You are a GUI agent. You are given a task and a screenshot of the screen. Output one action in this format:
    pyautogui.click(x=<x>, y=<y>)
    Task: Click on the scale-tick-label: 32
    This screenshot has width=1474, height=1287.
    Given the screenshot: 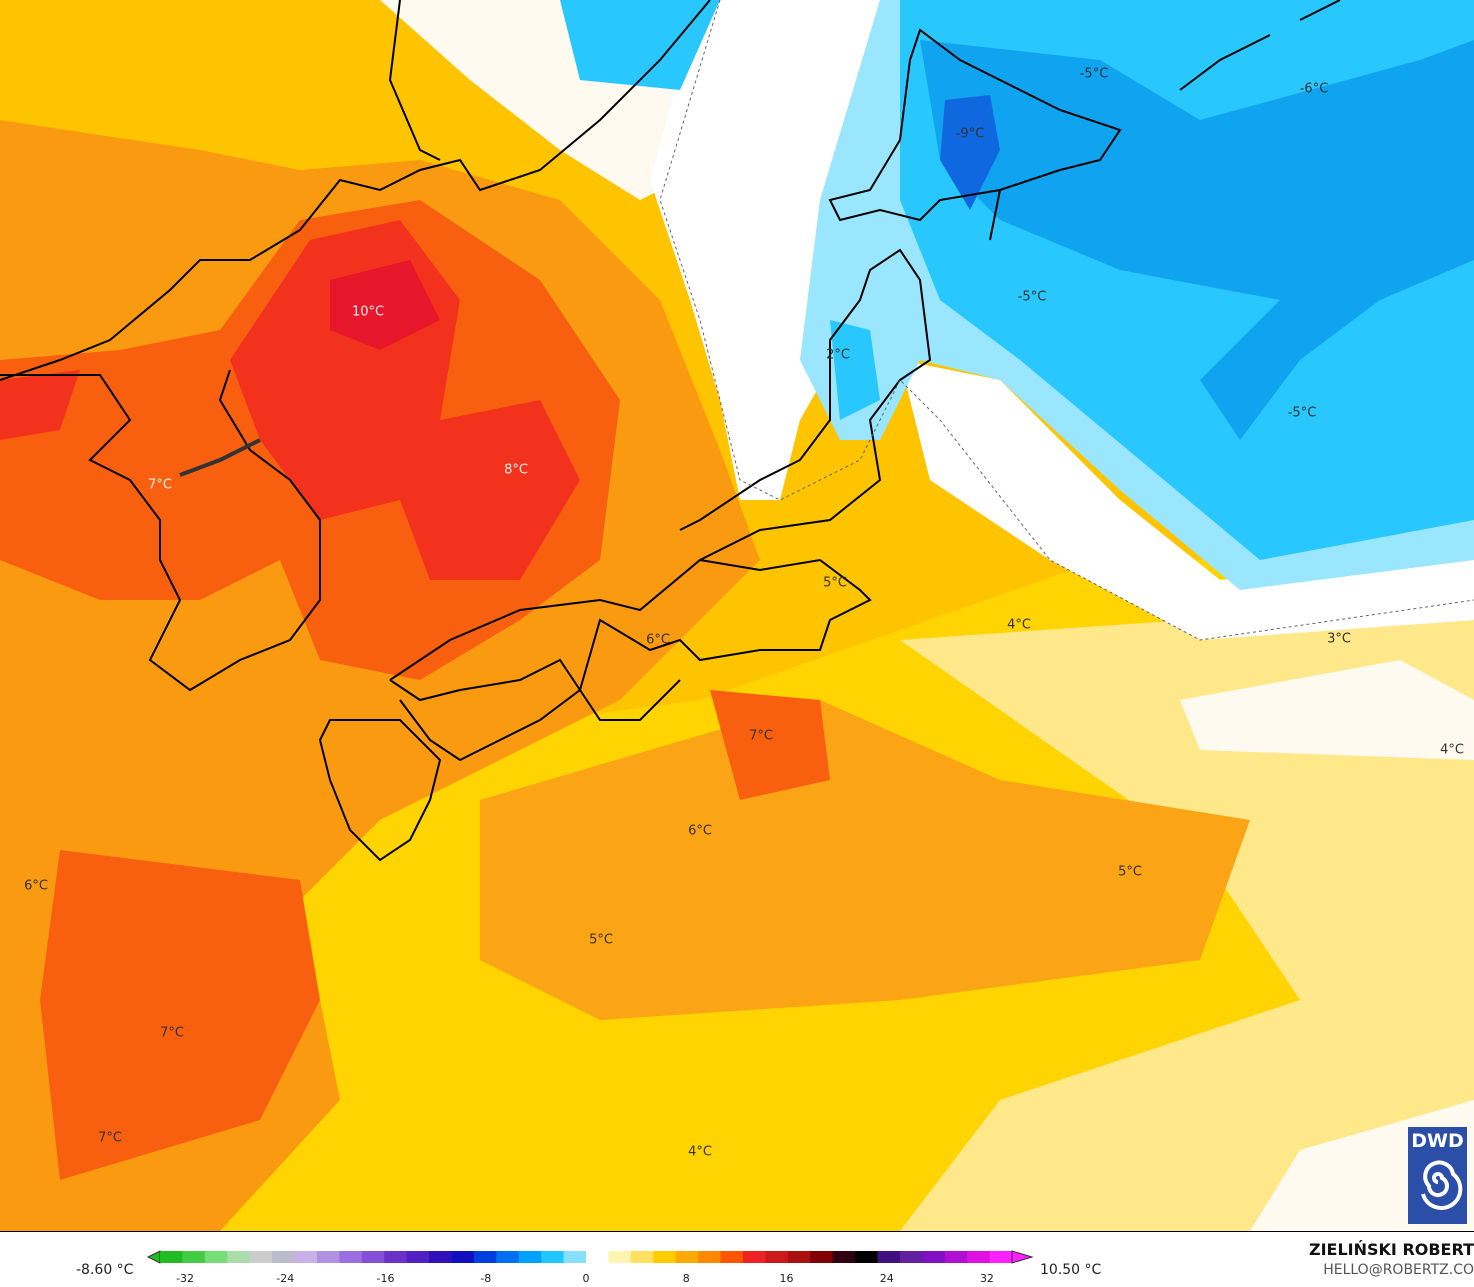 What is the action you would take?
    pyautogui.click(x=986, y=1278)
    